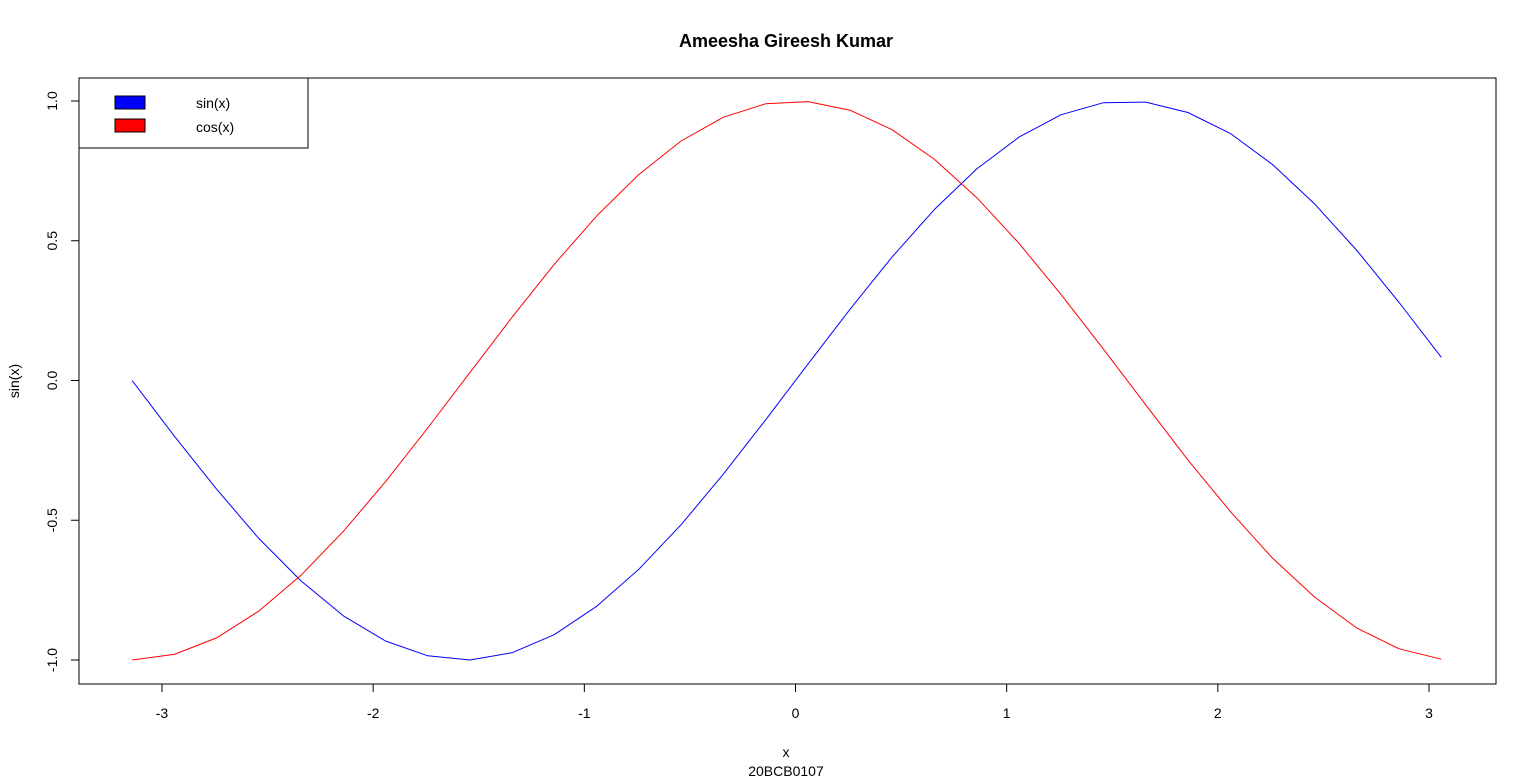  I want to click on legend-swatch-sin, so click(130, 102).